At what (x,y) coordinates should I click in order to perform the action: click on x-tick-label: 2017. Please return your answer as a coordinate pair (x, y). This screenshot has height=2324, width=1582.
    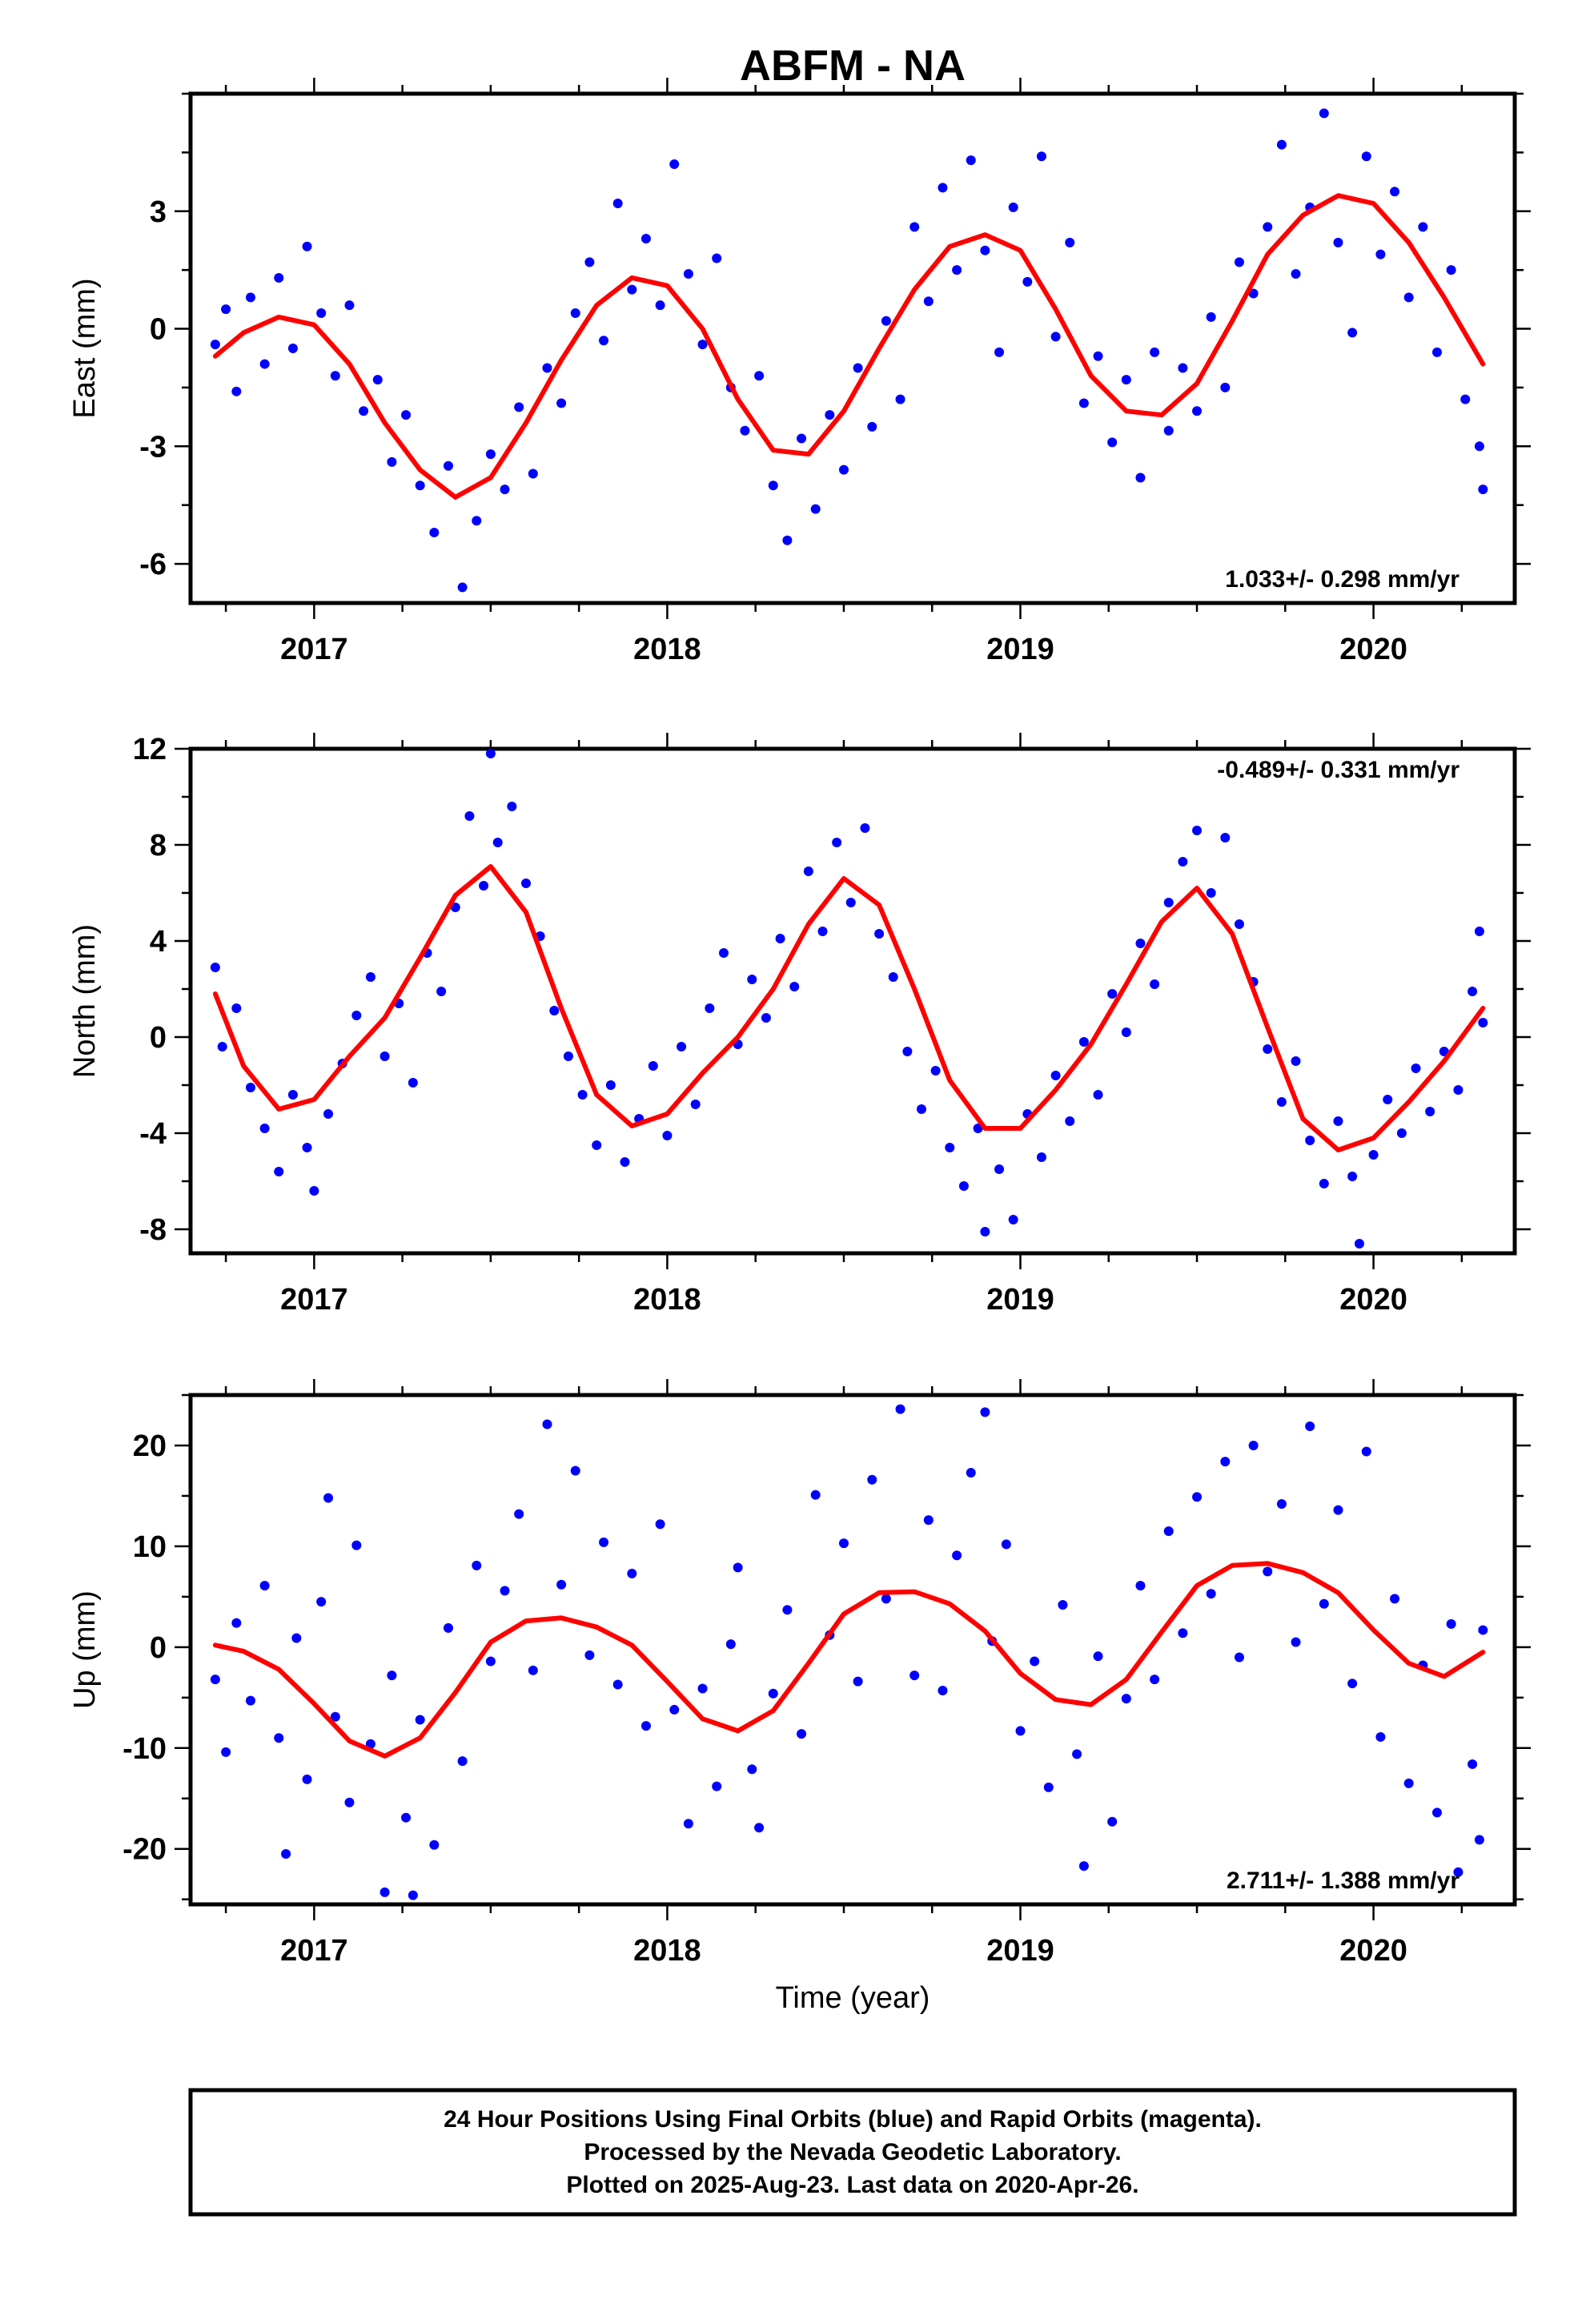
    Looking at the image, I should click on (314, 1300).